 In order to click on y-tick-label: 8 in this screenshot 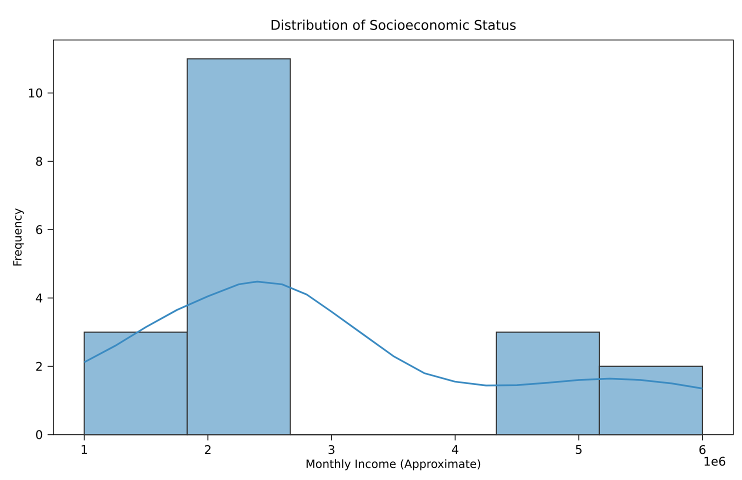, I will do `click(39, 161)`.